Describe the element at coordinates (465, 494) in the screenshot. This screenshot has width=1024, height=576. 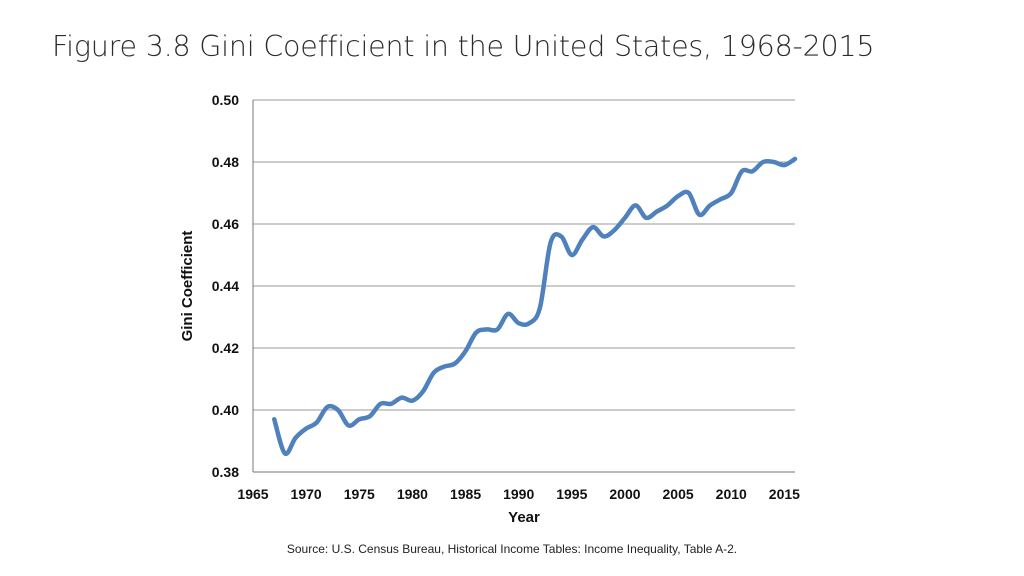
I see `x-tick-label: 1985` at that location.